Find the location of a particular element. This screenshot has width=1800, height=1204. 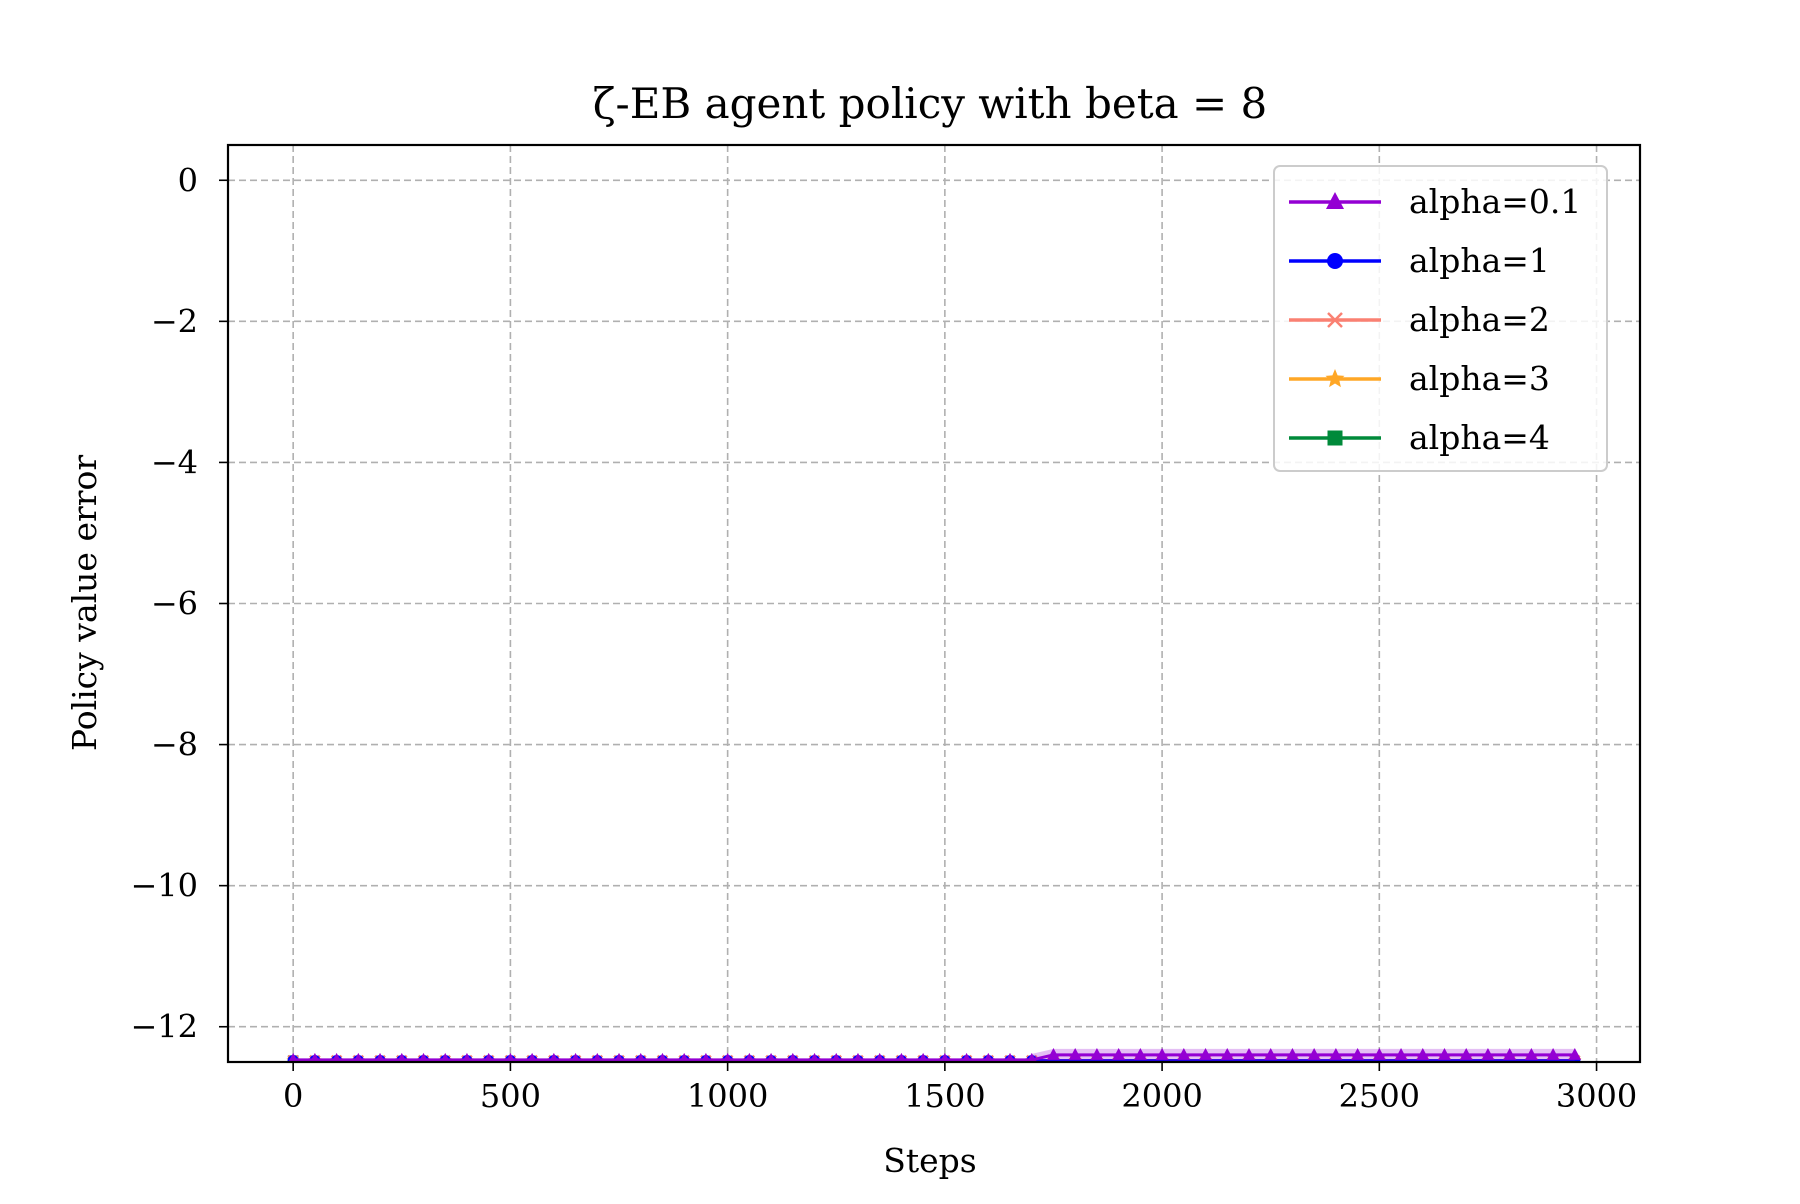

x-tick-label: 3000 is located at coordinates (1596, 1096).